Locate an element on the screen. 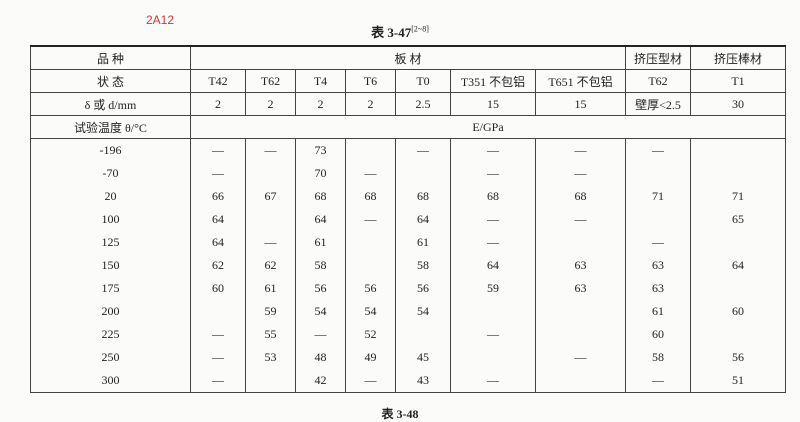 This screenshot has width=800, height=422. title-text: 表 3-47 is located at coordinates (391, 32).